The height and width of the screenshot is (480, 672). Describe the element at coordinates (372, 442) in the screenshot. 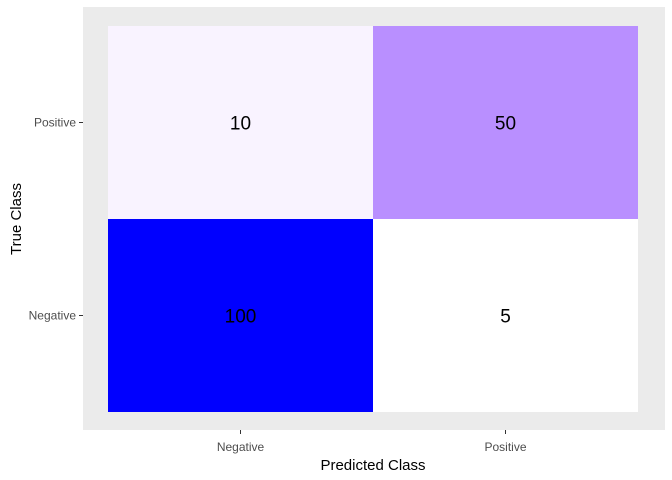

I see `x-axis: Negative Positive` at that location.